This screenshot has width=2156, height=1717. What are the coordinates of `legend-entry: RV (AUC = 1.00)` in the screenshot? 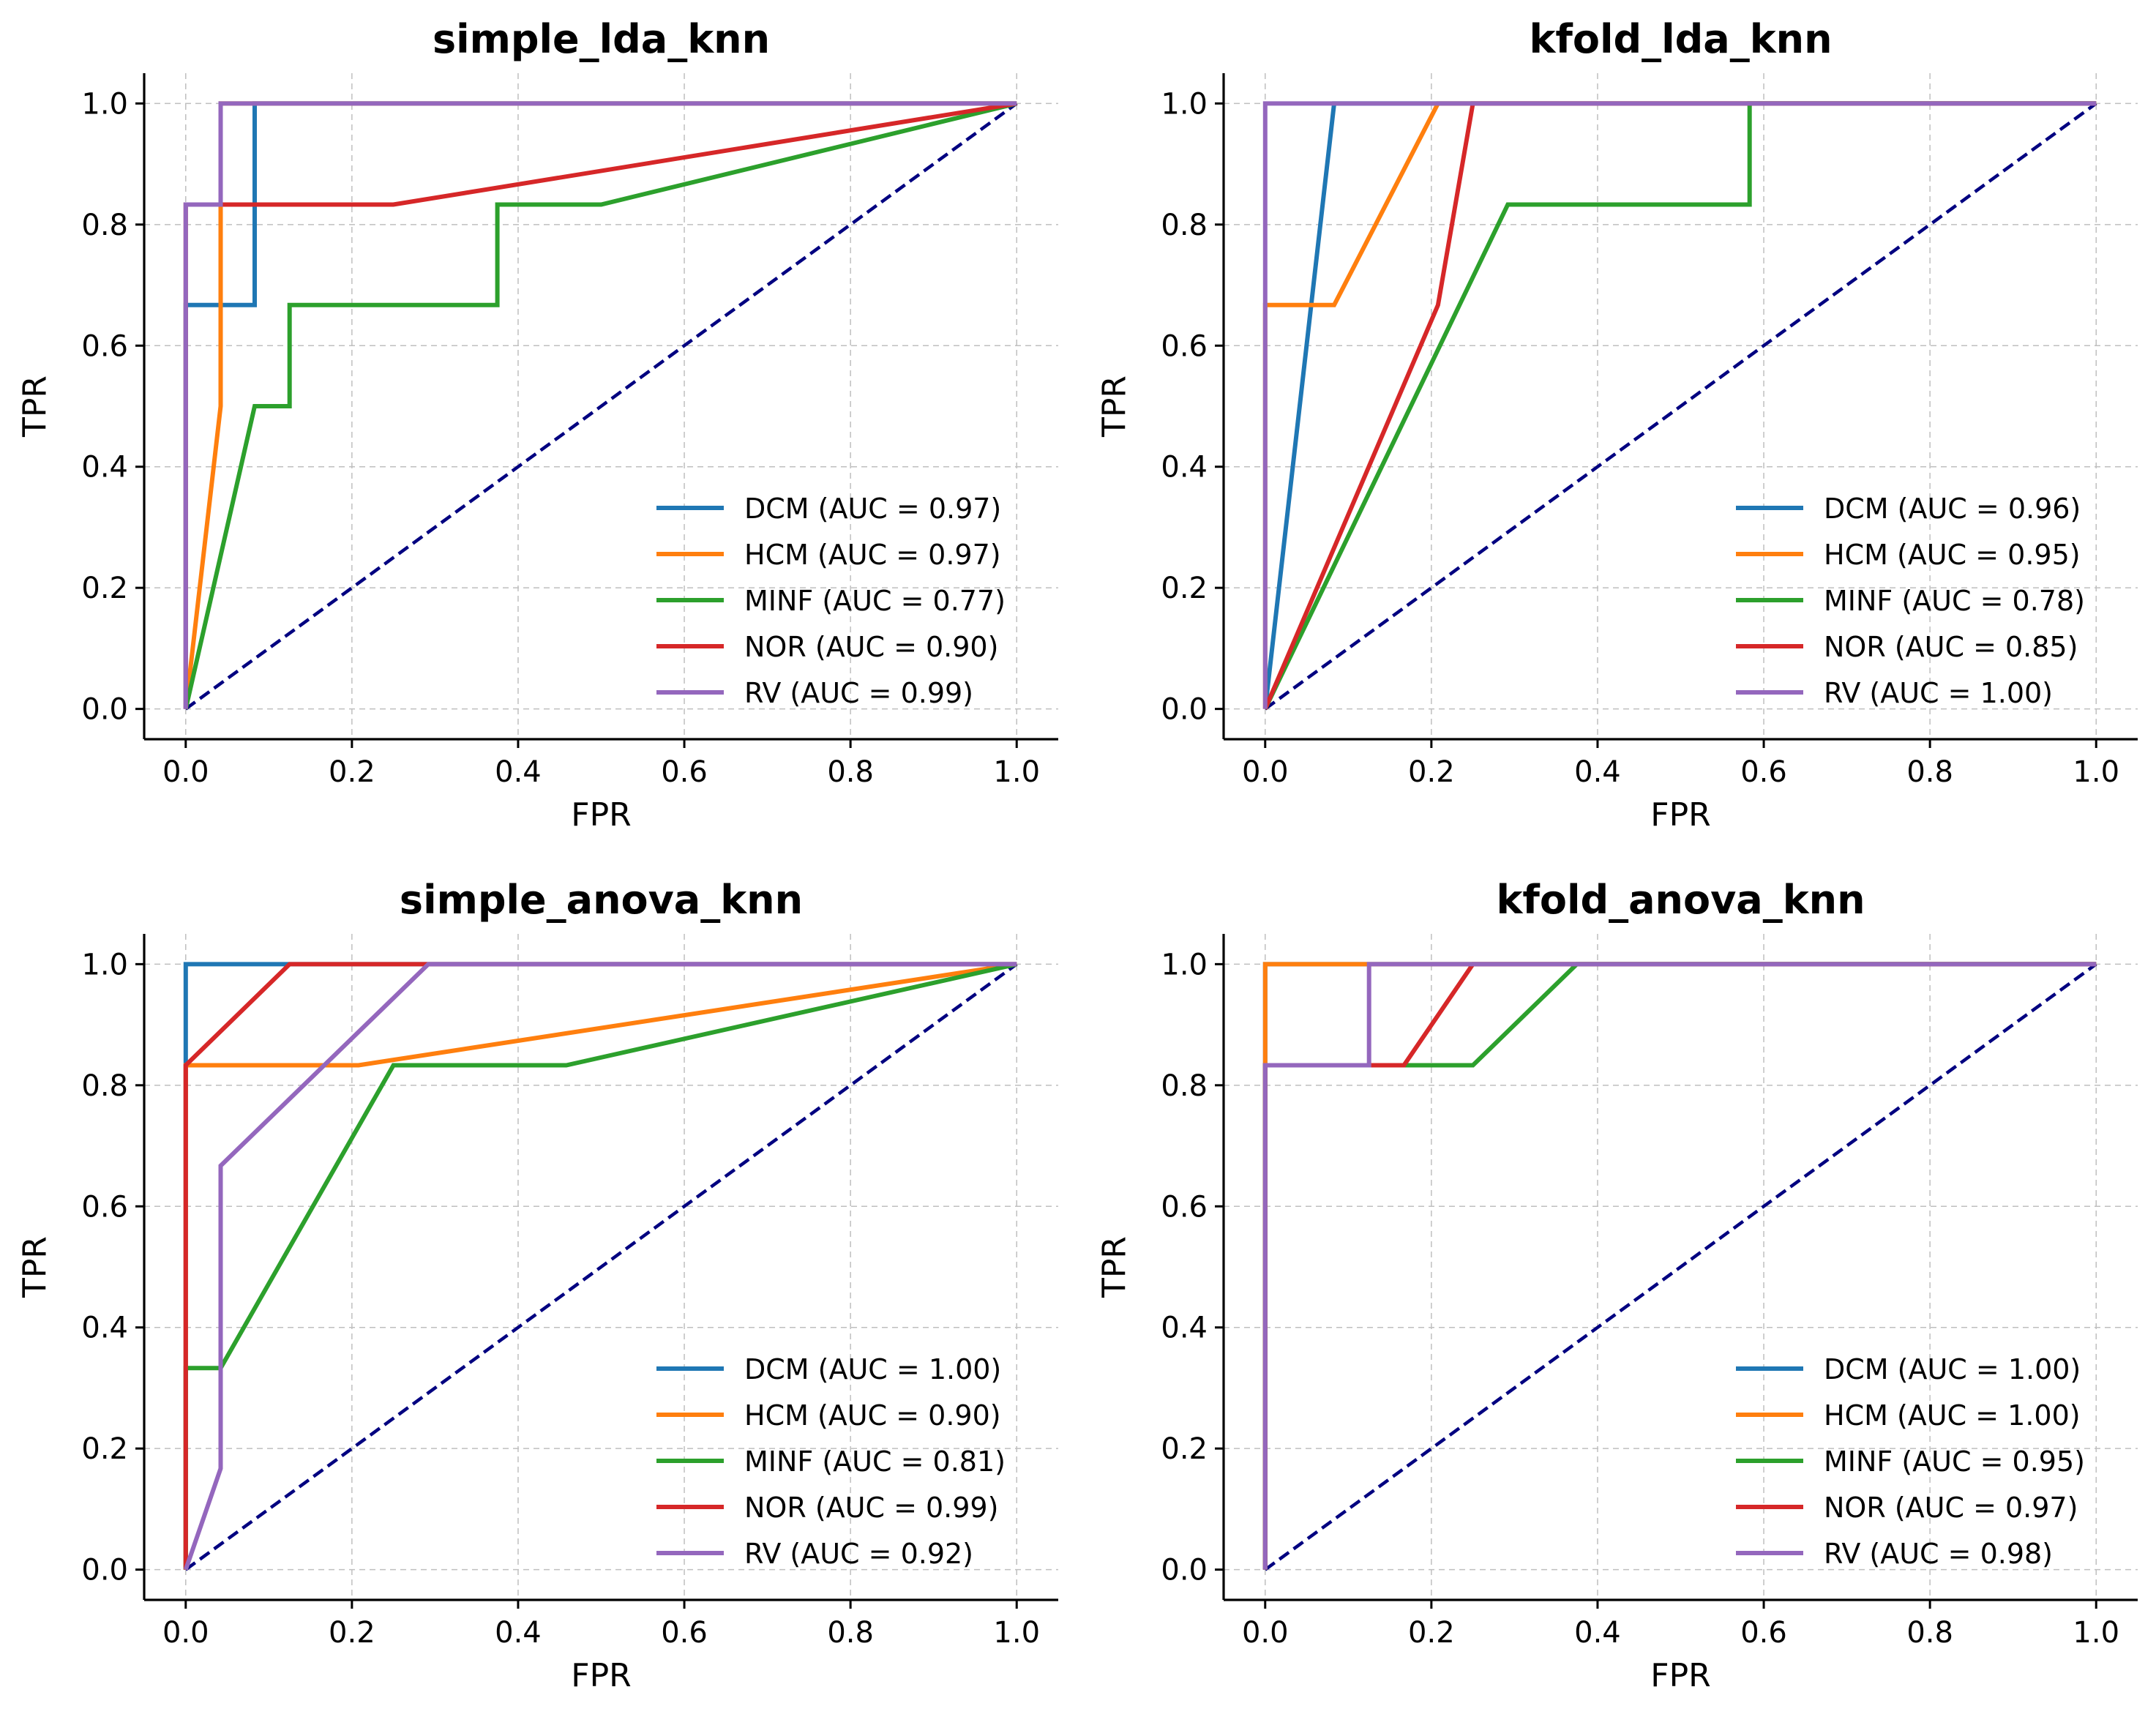 It's located at (1938, 693).